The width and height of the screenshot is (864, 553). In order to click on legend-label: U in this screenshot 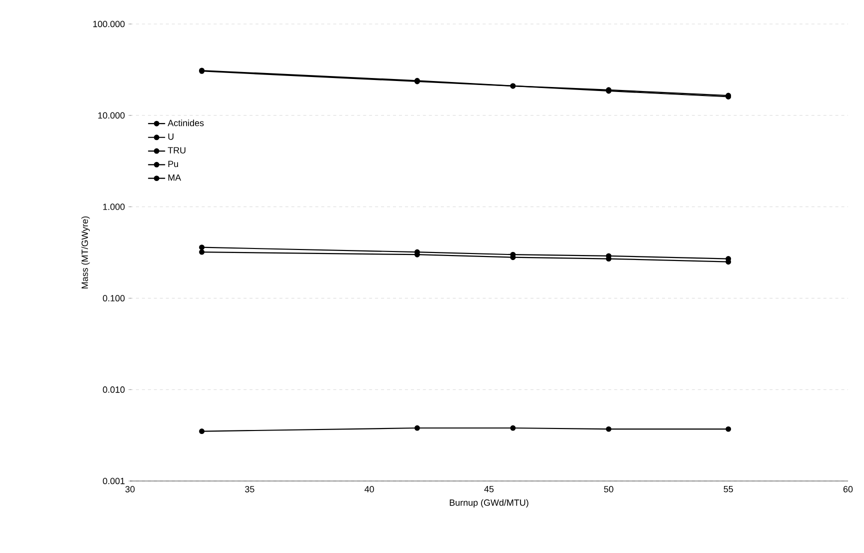, I will do `click(171, 137)`.